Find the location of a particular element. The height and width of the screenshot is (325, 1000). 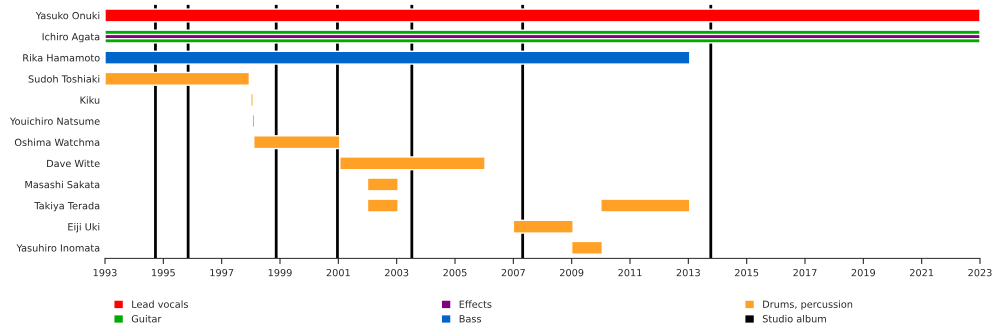

legend-label: Drums, percussion is located at coordinates (807, 305).